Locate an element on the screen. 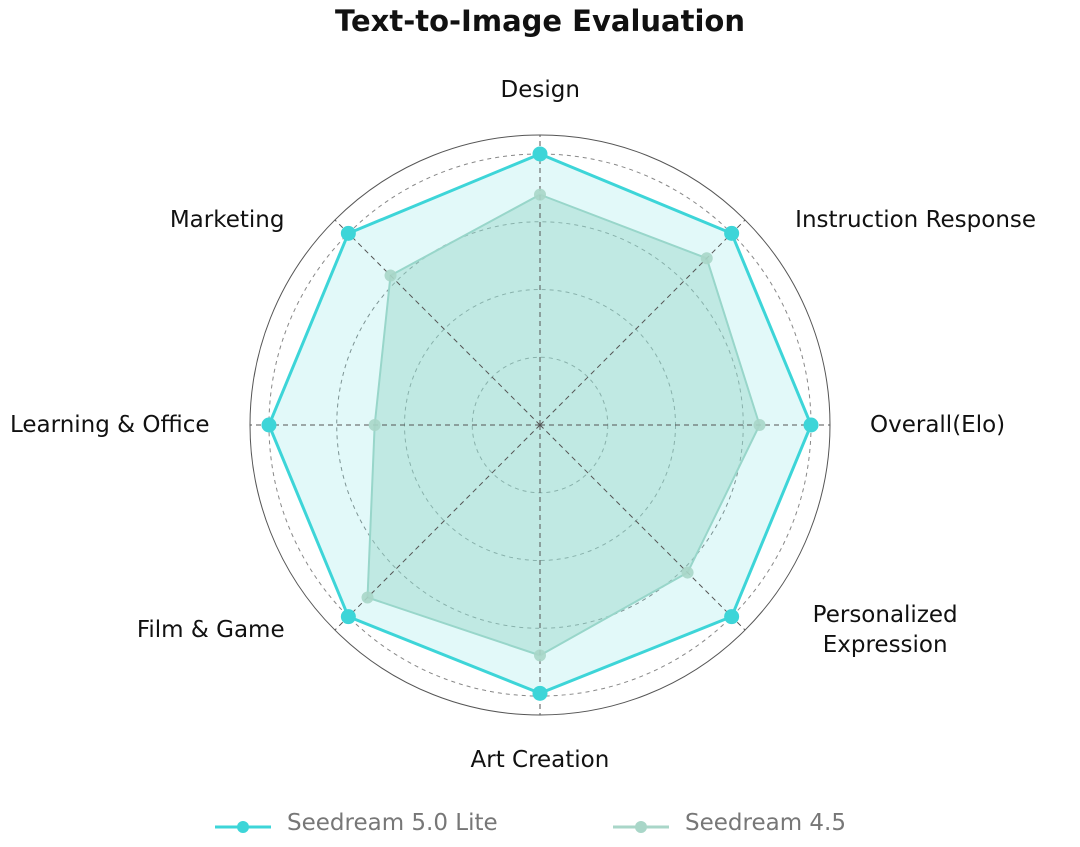 The image size is (1080, 847). chart-title: Text-to-Image Evaluation is located at coordinates (540, 21).